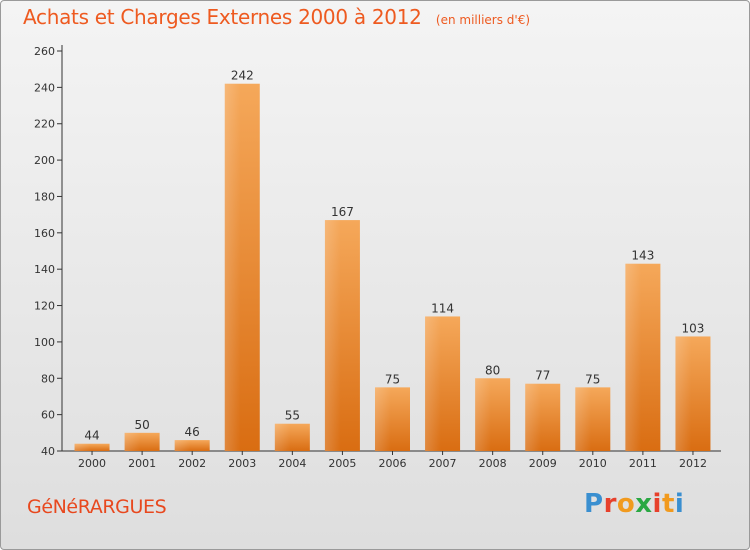  What do you see at coordinates (282, 437) in the screenshot?
I see `bar-highlight-2004` at bounding box center [282, 437].